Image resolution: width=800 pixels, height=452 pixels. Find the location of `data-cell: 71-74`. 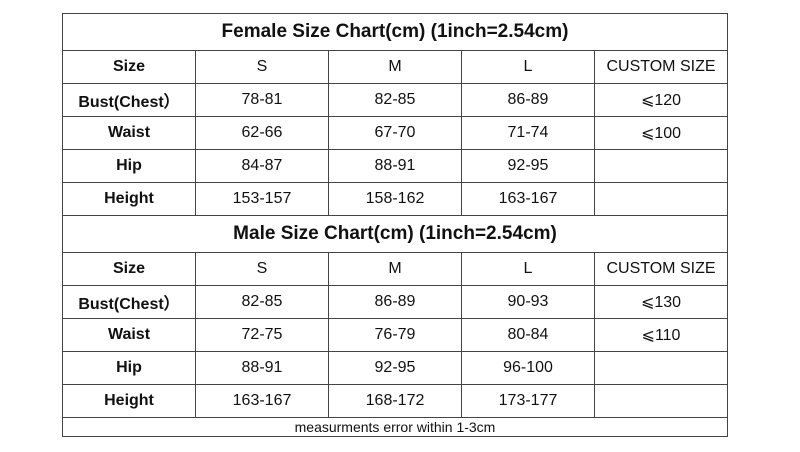

data-cell: 71-74 is located at coordinates (528, 133).